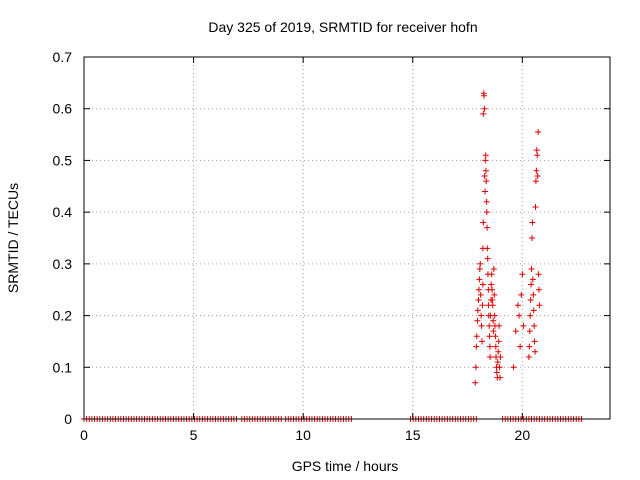  I want to click on y-tick-label: 0.4, so click(63, 212).